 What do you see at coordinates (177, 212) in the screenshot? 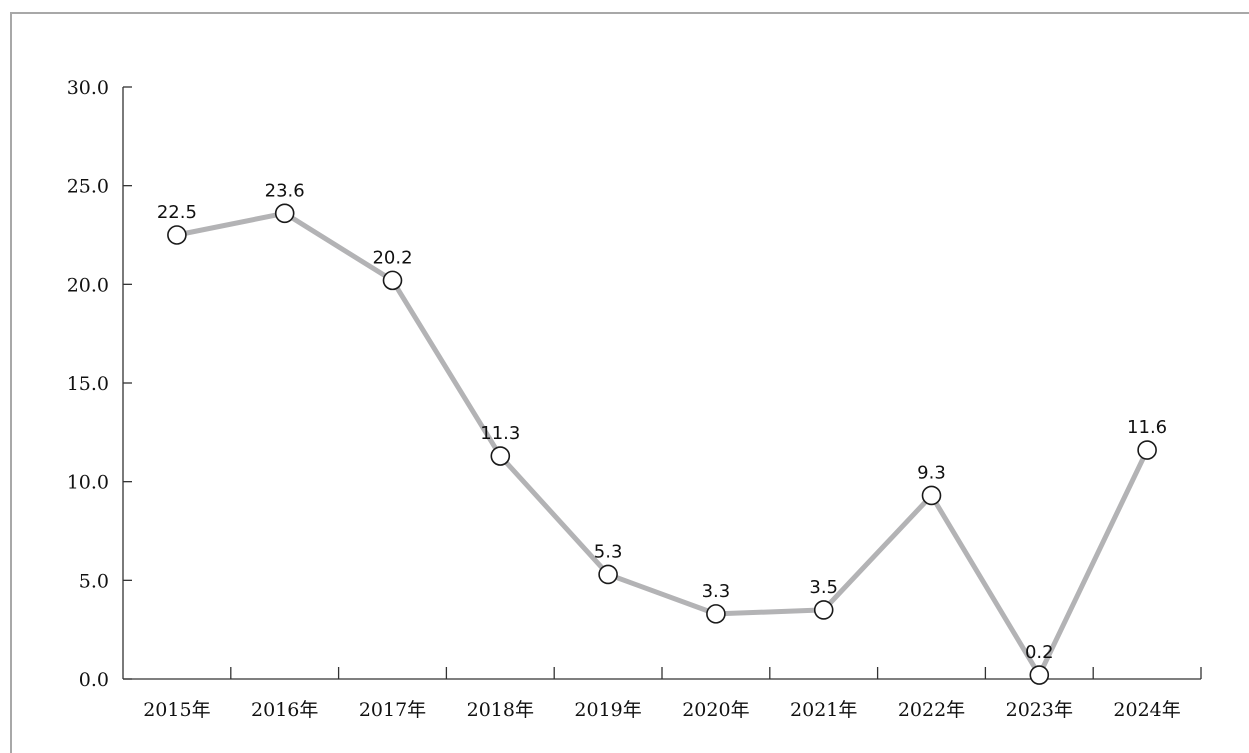
I see `data-label: 22.5` at bounding box center [177, 212].